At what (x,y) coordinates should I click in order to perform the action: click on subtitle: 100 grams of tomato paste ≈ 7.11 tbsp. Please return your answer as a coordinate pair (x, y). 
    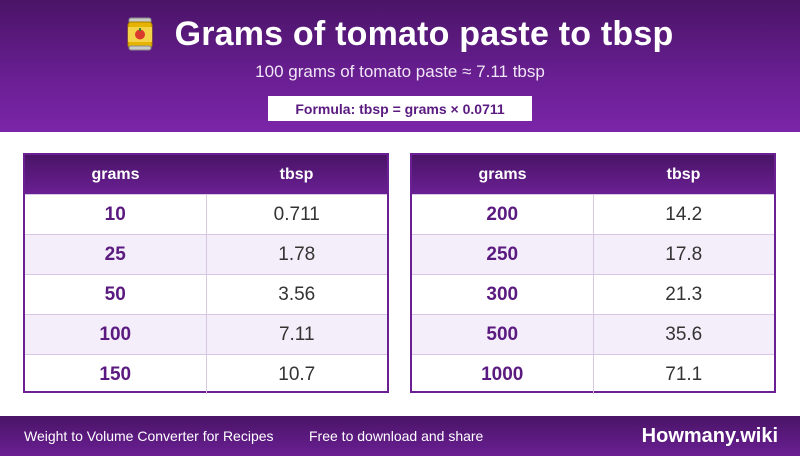
    Looking at the image, I should click on (400, 71).